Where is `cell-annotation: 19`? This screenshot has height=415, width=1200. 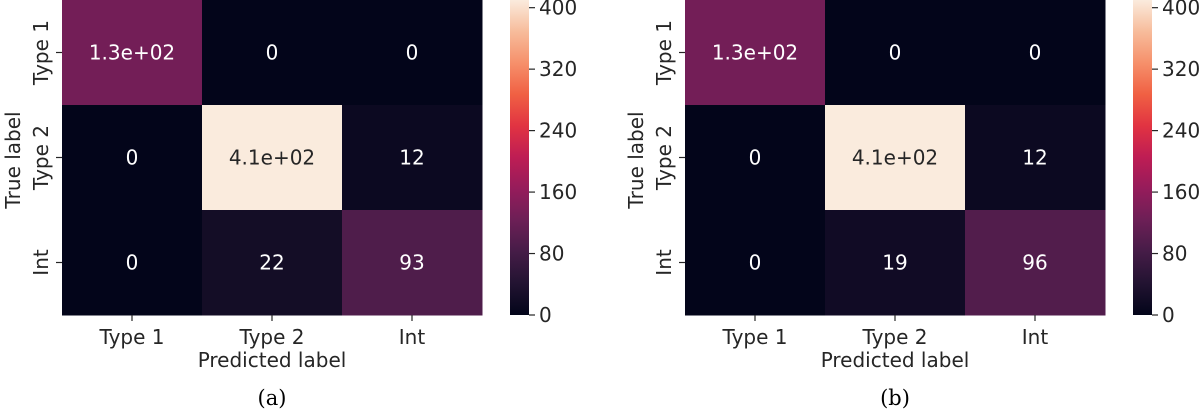
cell-annotation: 19 is located at coordinates (894, 263).